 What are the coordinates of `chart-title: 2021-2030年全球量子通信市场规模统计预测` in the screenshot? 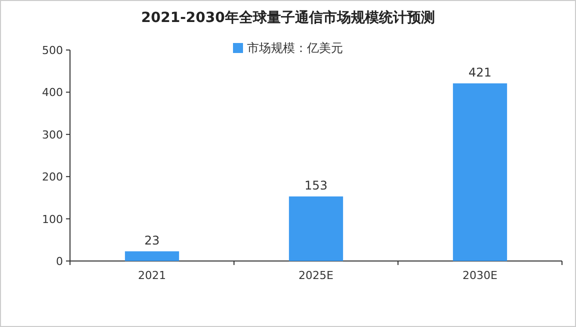 It's located at (288, 17).